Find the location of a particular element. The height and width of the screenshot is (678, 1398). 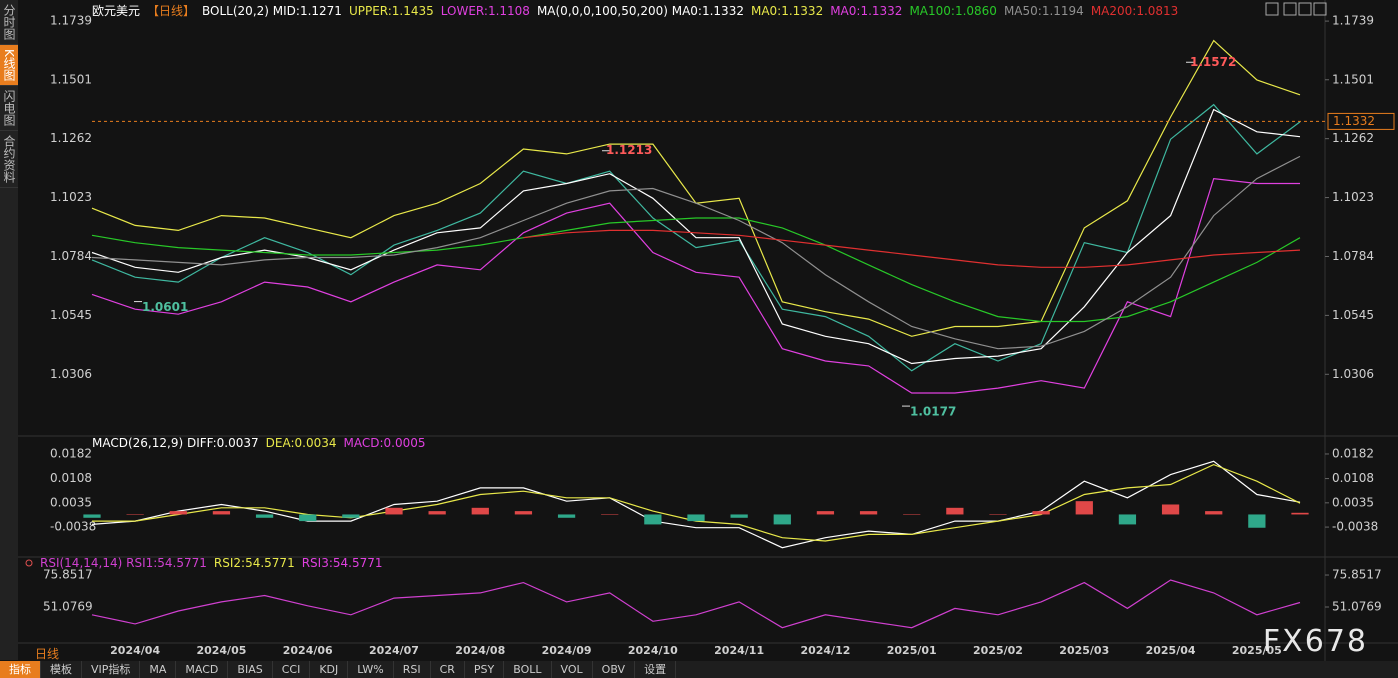

indicator-tab: 指标 is located at coordinates (20, 669).